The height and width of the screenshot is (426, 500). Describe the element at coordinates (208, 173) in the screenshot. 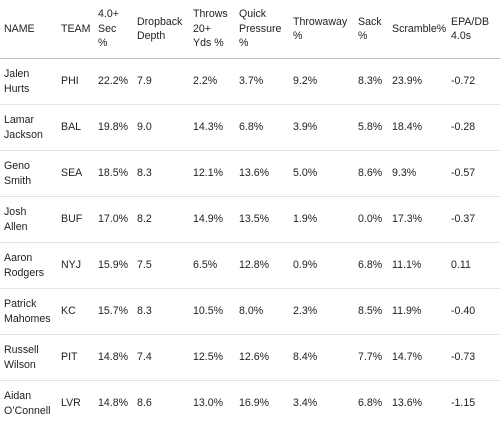

I see `cell-value: 12.1%` at that location.